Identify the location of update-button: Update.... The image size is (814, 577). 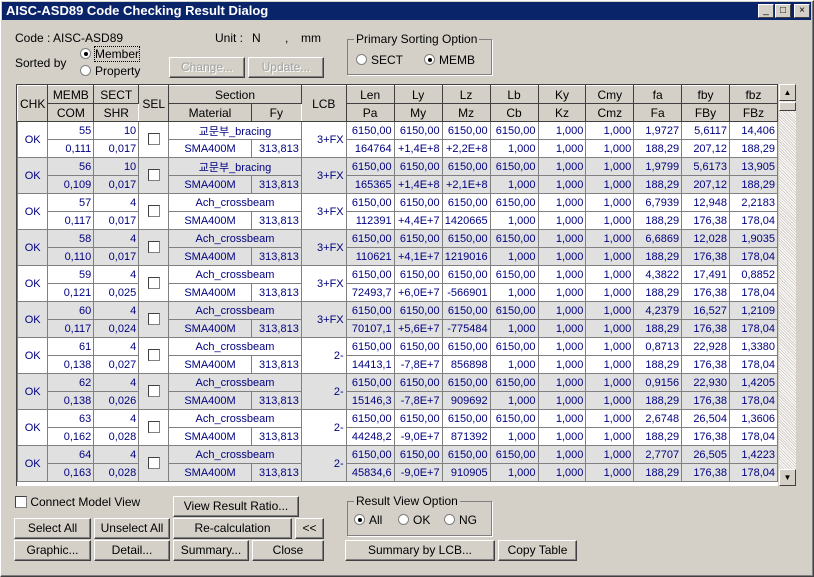
(286, 67).